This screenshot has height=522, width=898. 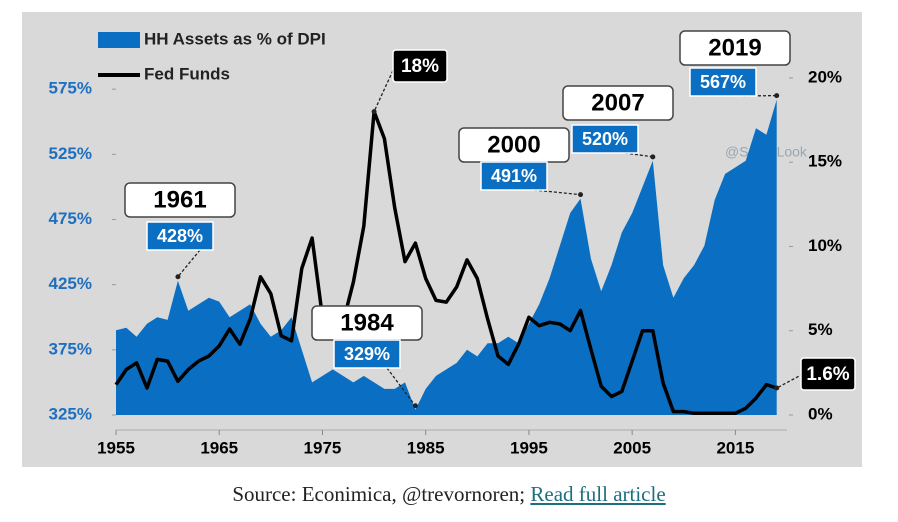 What do you see at coordinates (825, 245) in the screenshot?
I see `y2-tick-label: 10%` at bounding box center [825, 245].